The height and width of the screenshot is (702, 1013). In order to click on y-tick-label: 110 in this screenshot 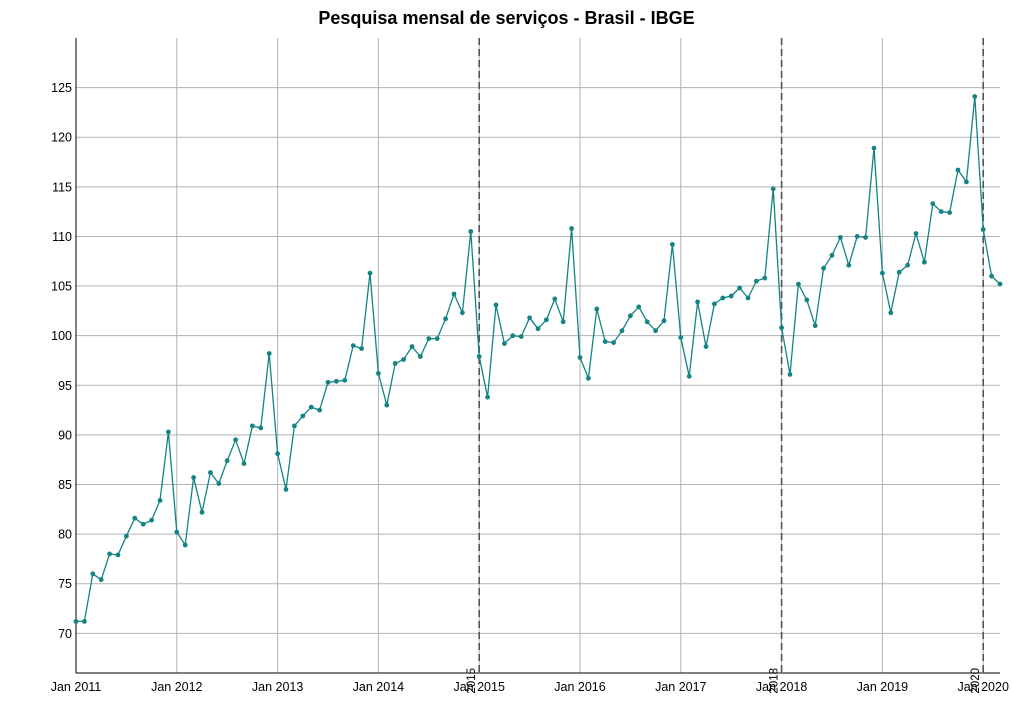, I will do `click(62, 237)`.